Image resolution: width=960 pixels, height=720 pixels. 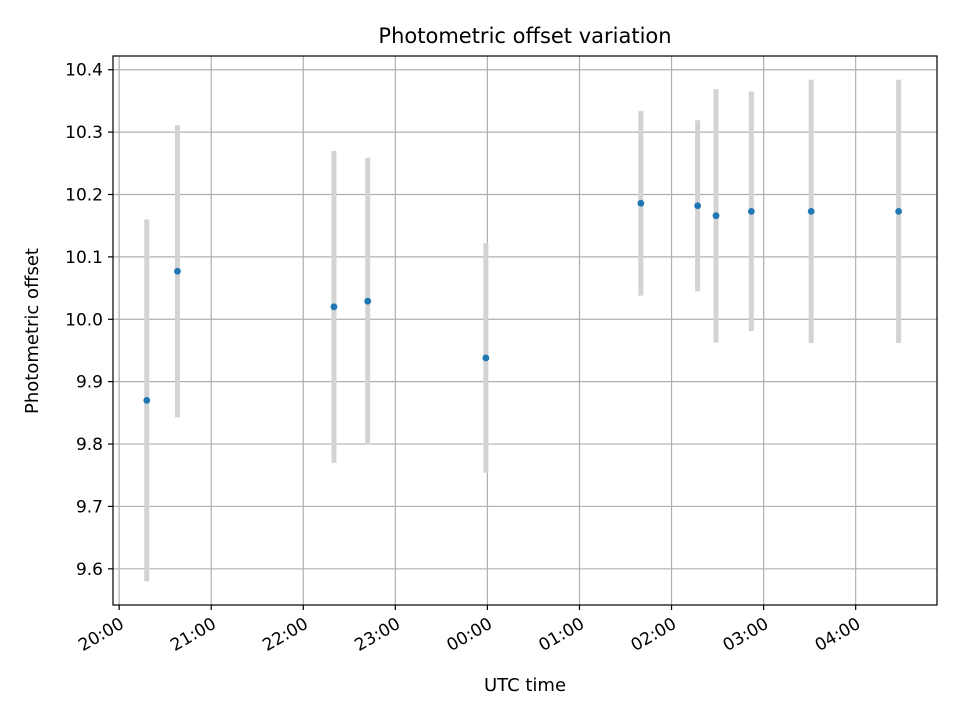 What do you see at coordinates (562, 635) in the screenshot?
I see `x-tick-label: 01:00` at bounding box center [562, 635].